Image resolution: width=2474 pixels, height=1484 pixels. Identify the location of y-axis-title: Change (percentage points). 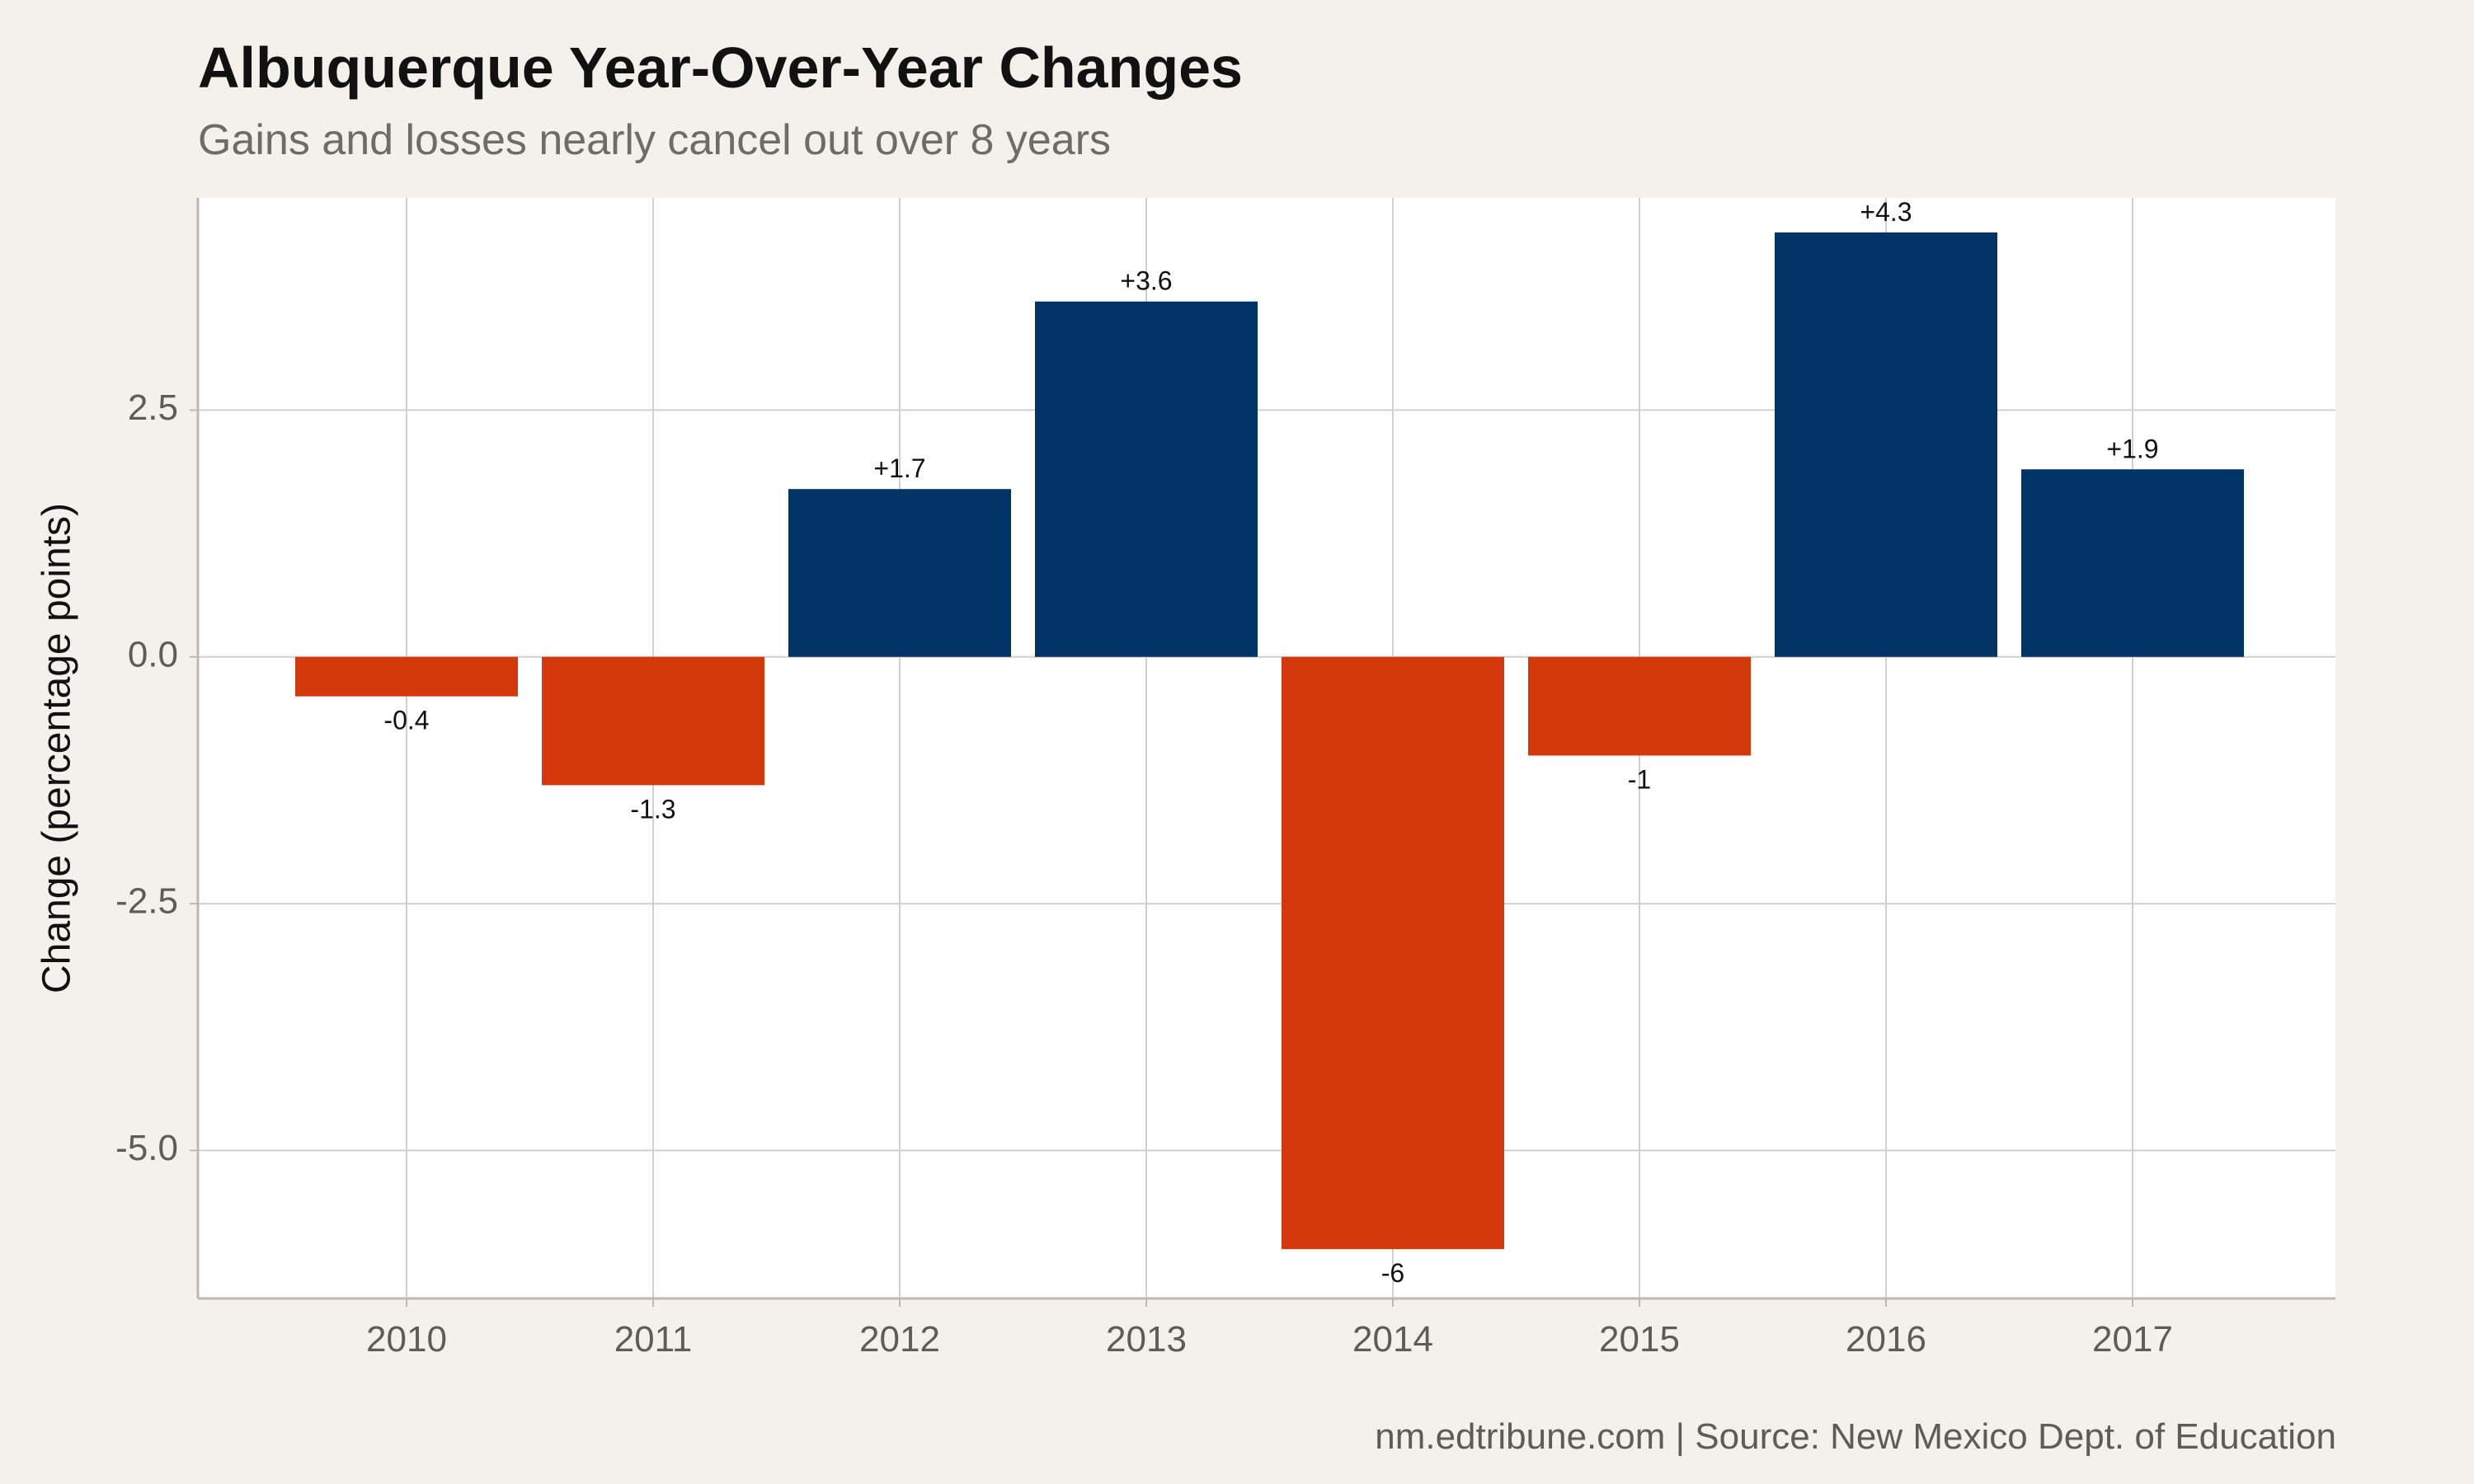
(57, 748).